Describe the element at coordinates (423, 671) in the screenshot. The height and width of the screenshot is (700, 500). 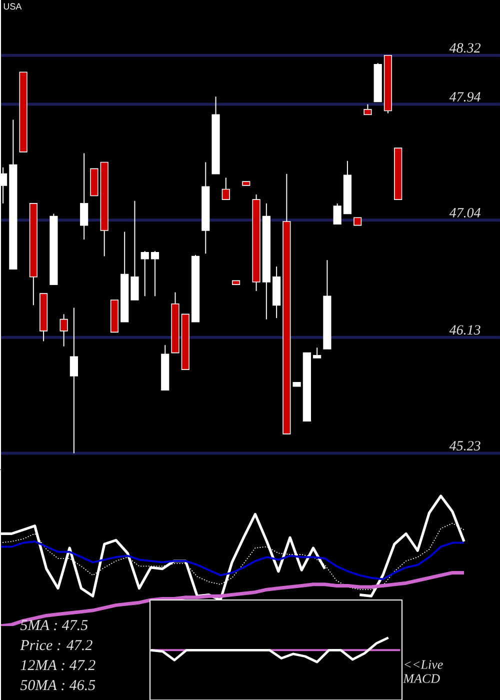
I see `text: <<Live MACD` at that location.